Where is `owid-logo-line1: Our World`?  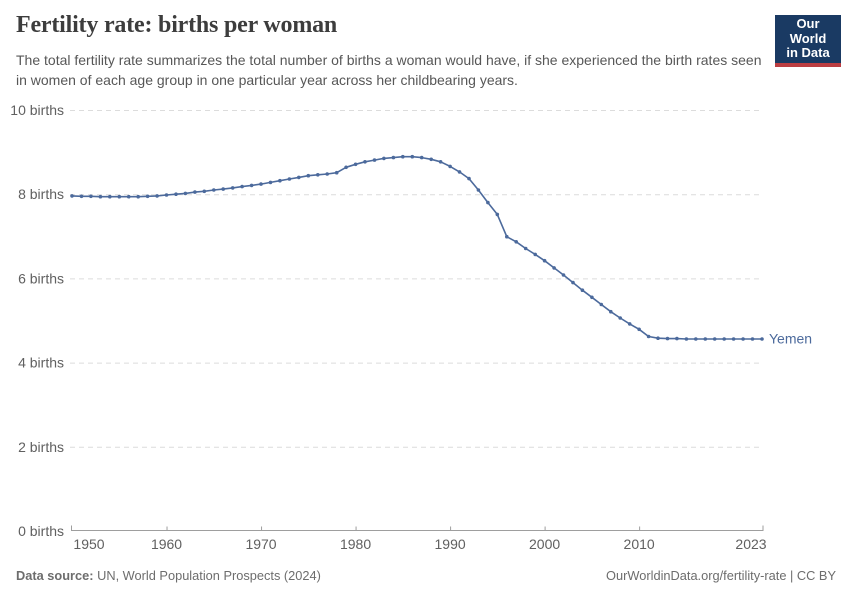 owid-logo-line1: Our World is located at coordinates (808, 31).